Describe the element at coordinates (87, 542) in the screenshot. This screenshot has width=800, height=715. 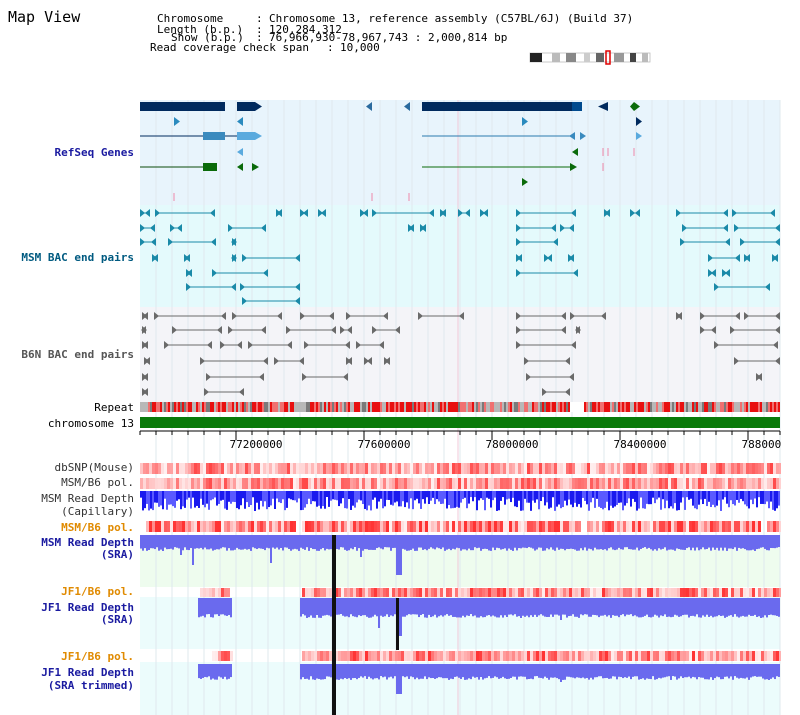
I see `msm-depth-sra-label-1: MSM Read Depth` at that location.